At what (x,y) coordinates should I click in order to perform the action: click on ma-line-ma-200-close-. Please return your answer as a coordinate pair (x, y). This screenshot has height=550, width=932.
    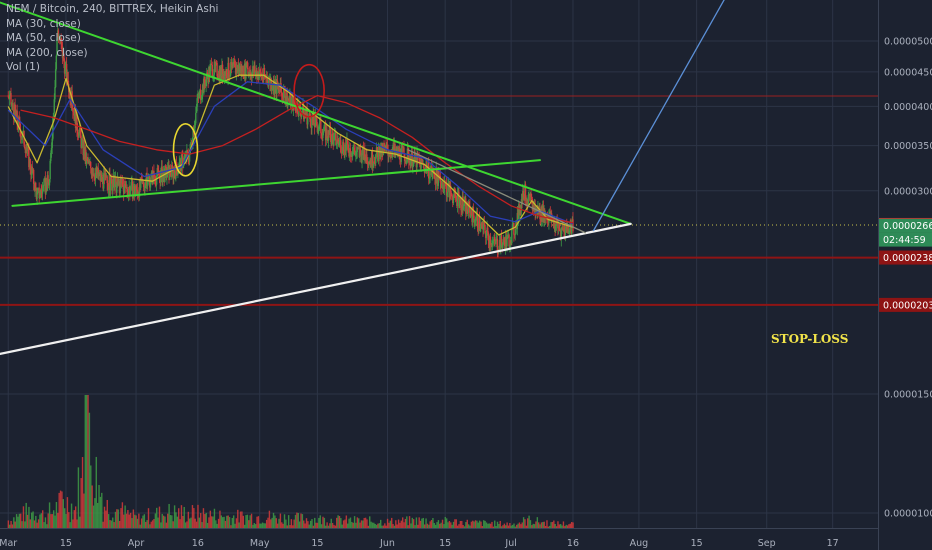
    Looking at the image, I should click on (297, 159).